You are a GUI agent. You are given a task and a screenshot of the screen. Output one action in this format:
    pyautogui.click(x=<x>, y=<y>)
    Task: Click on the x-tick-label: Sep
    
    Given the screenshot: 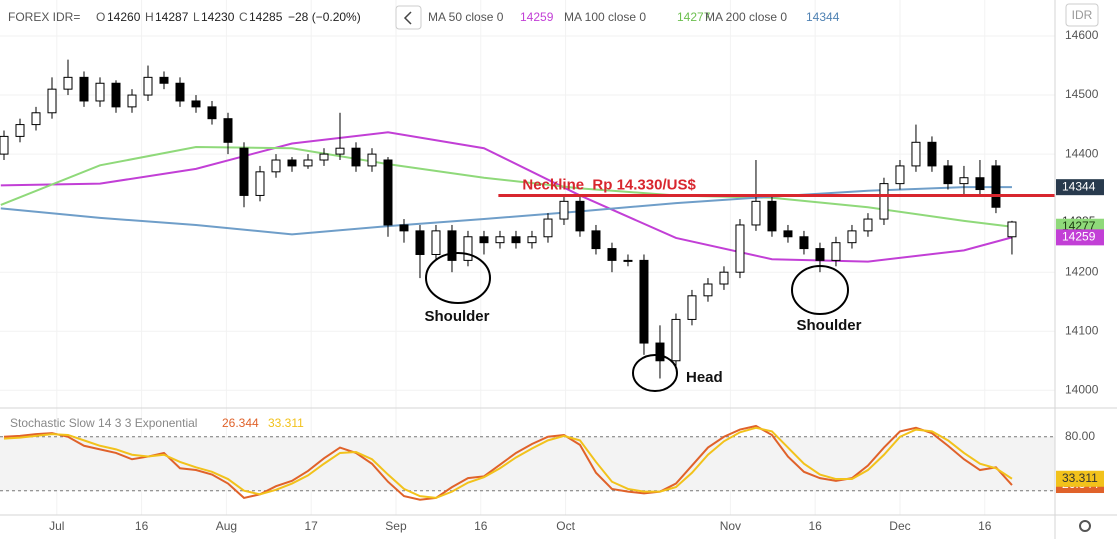 What is the action you would take?
    pyautogui.click(x=396, y=526)
    